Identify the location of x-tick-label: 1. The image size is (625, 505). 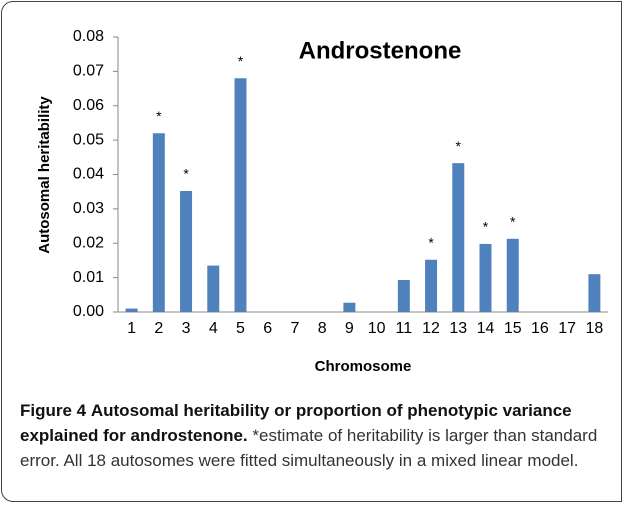
(131, 328).